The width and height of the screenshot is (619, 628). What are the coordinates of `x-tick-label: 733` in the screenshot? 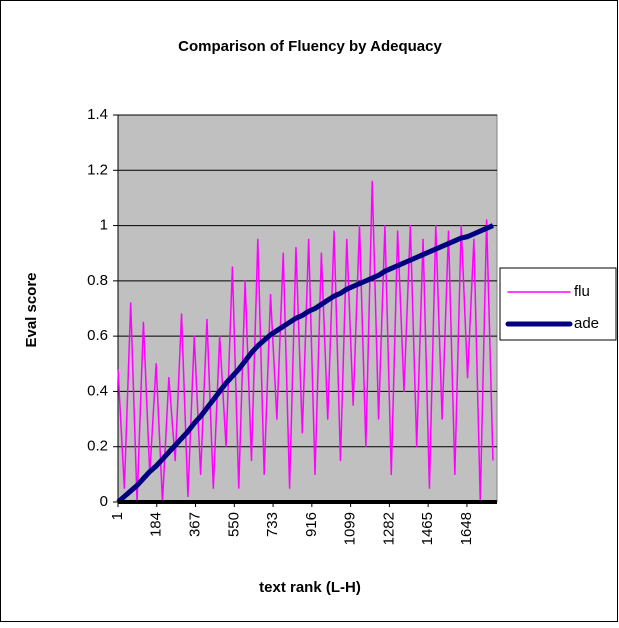 It's located at (272, 524).